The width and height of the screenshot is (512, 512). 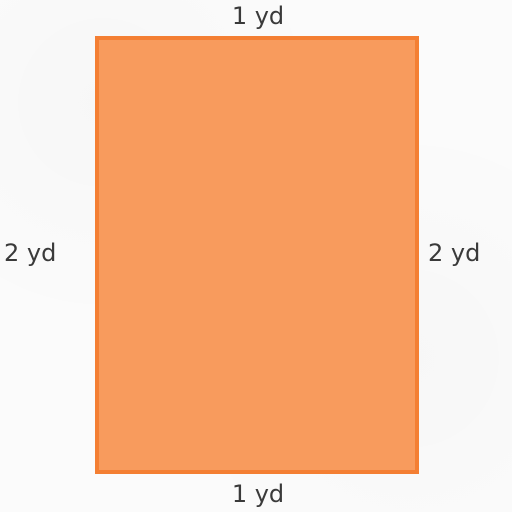 I want to click on top-side-label: 1 yd, so click(x=258, y=16).